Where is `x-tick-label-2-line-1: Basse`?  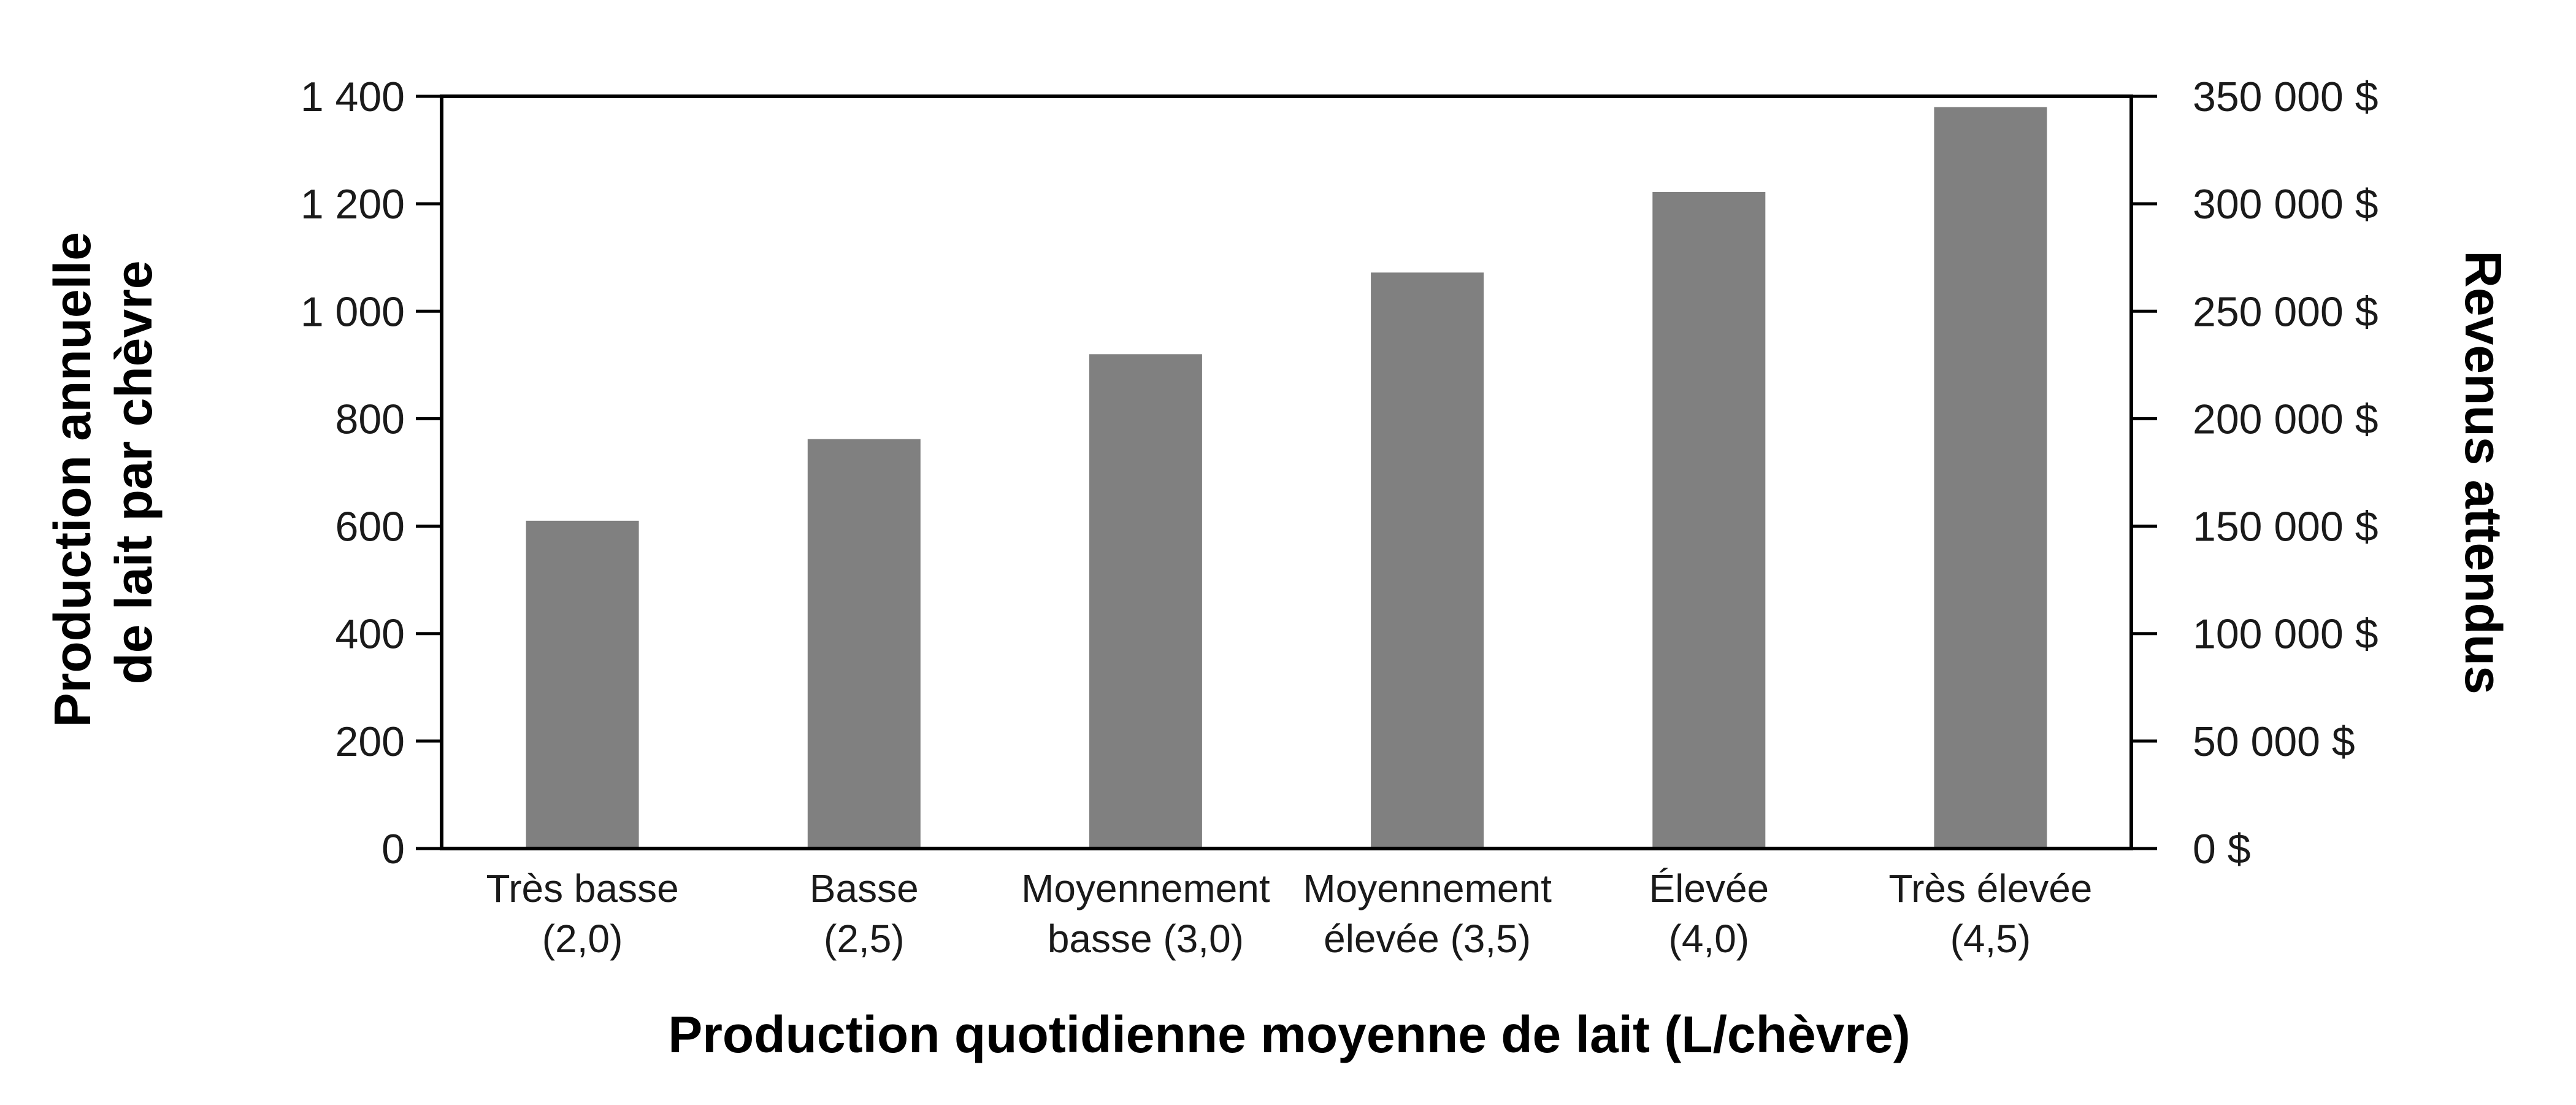
x-tick-label-2-line-1: Basse is located at coordinates (864, 888).